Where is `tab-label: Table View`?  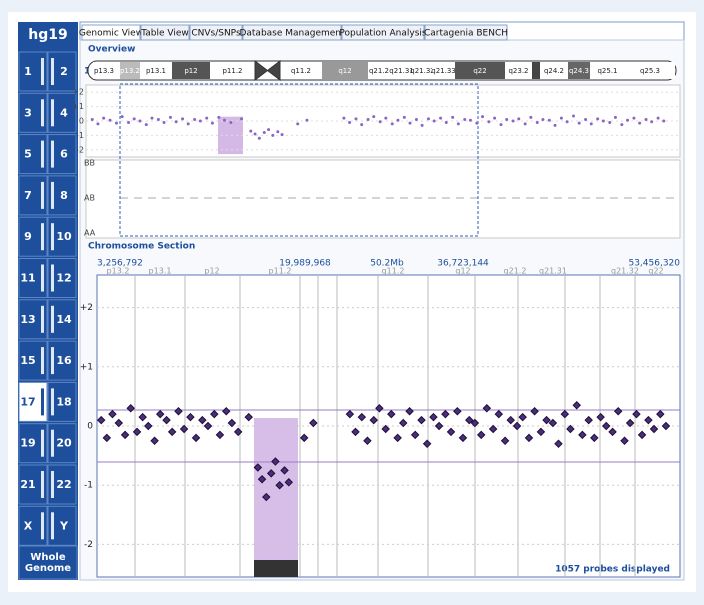 tab-label: Table View is located at coordinates (164, 34).